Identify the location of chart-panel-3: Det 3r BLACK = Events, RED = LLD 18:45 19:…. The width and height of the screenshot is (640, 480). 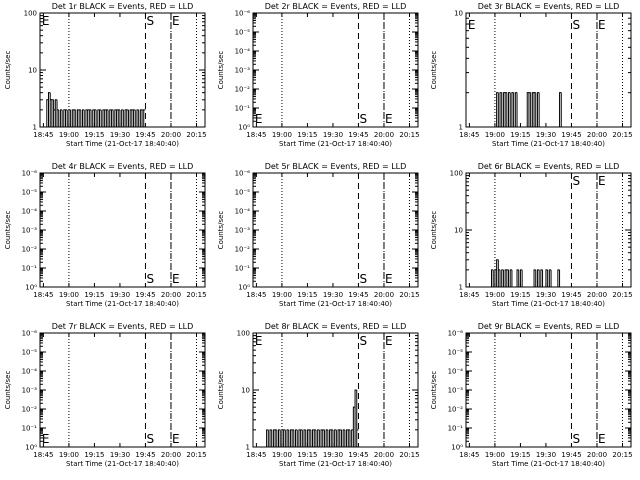
(531, 75).